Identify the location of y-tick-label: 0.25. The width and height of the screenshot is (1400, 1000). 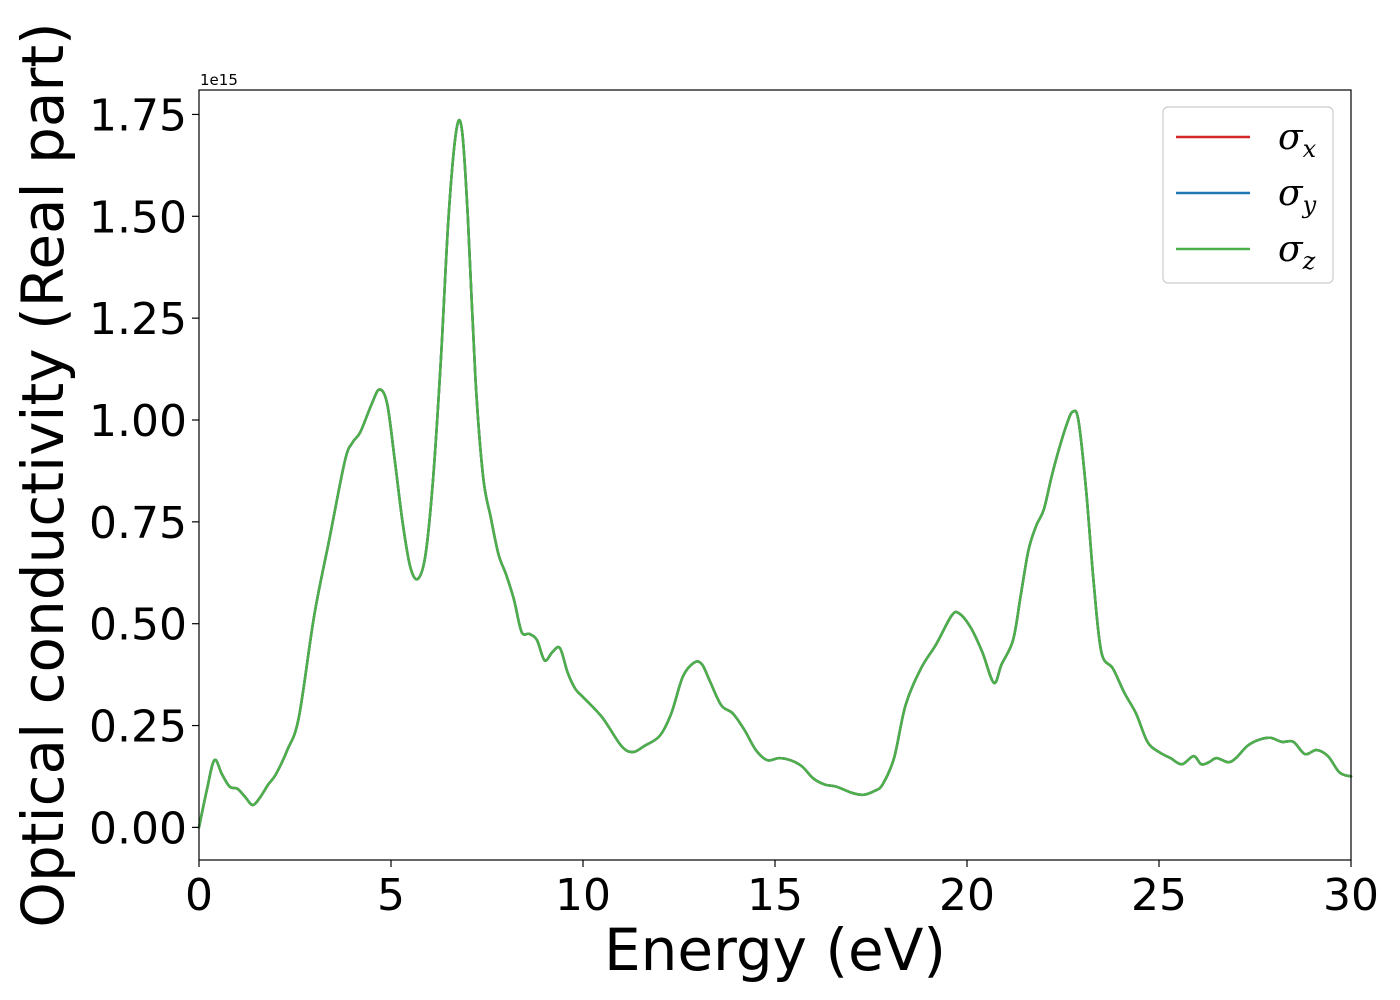
(138, 727).